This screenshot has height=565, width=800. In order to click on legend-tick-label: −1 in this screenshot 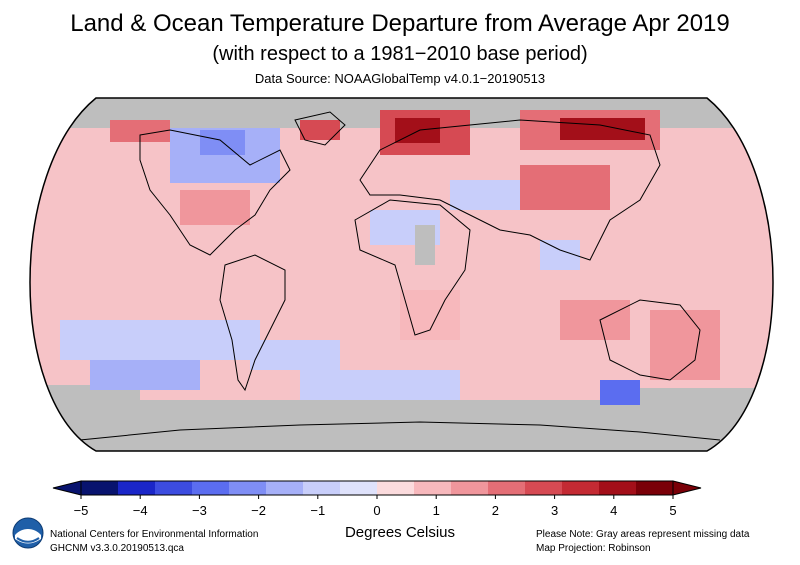, I will do `click(317, 510)`.